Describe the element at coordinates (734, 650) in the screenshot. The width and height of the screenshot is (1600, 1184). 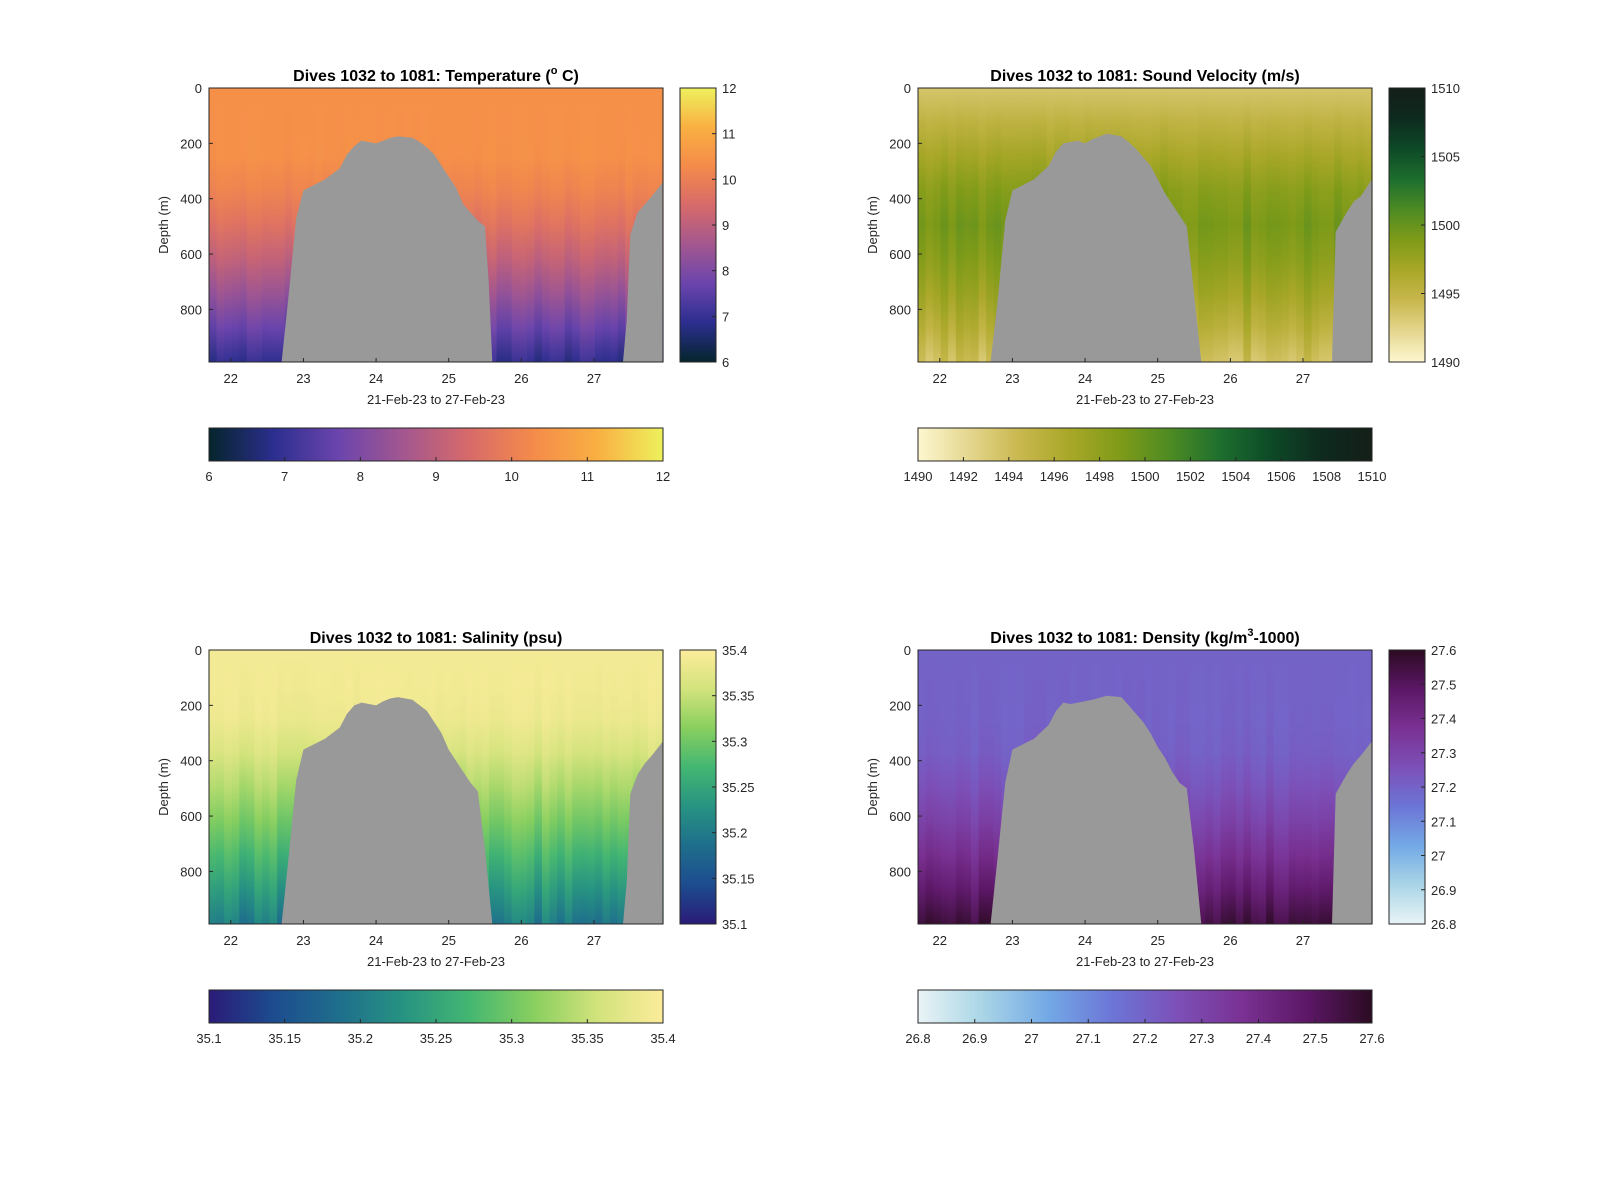
I see `colorbar-vertical-tick-label: 35.4` at that location.